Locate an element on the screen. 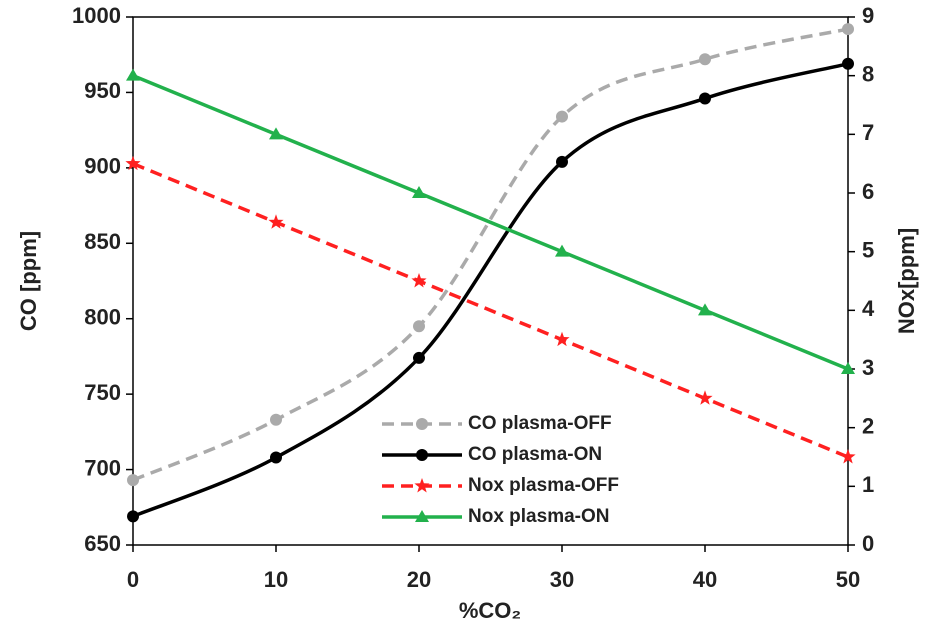 This screenshot has width=930, height=630. x-axis-label: %CO₂ is located at coordinates (490, 610).